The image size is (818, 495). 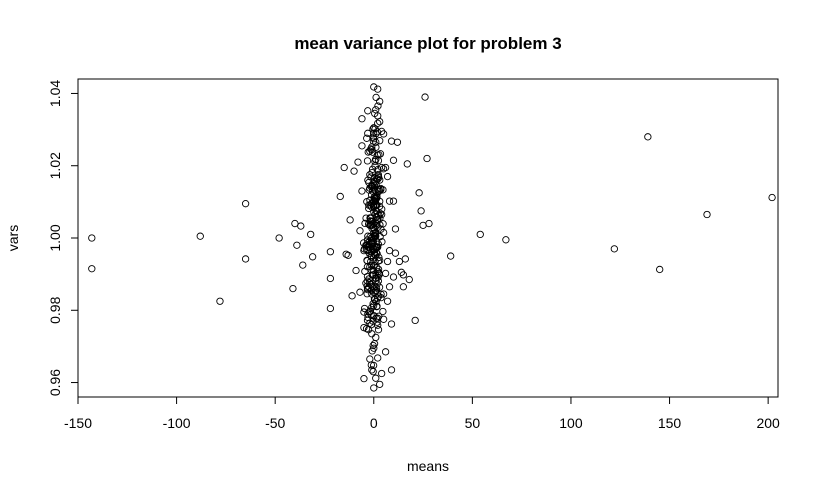 What do you see at coordinates (55, 165) in the screenshot?
I see `y-tick-label: 1.02` at bounding box center [55, 165].